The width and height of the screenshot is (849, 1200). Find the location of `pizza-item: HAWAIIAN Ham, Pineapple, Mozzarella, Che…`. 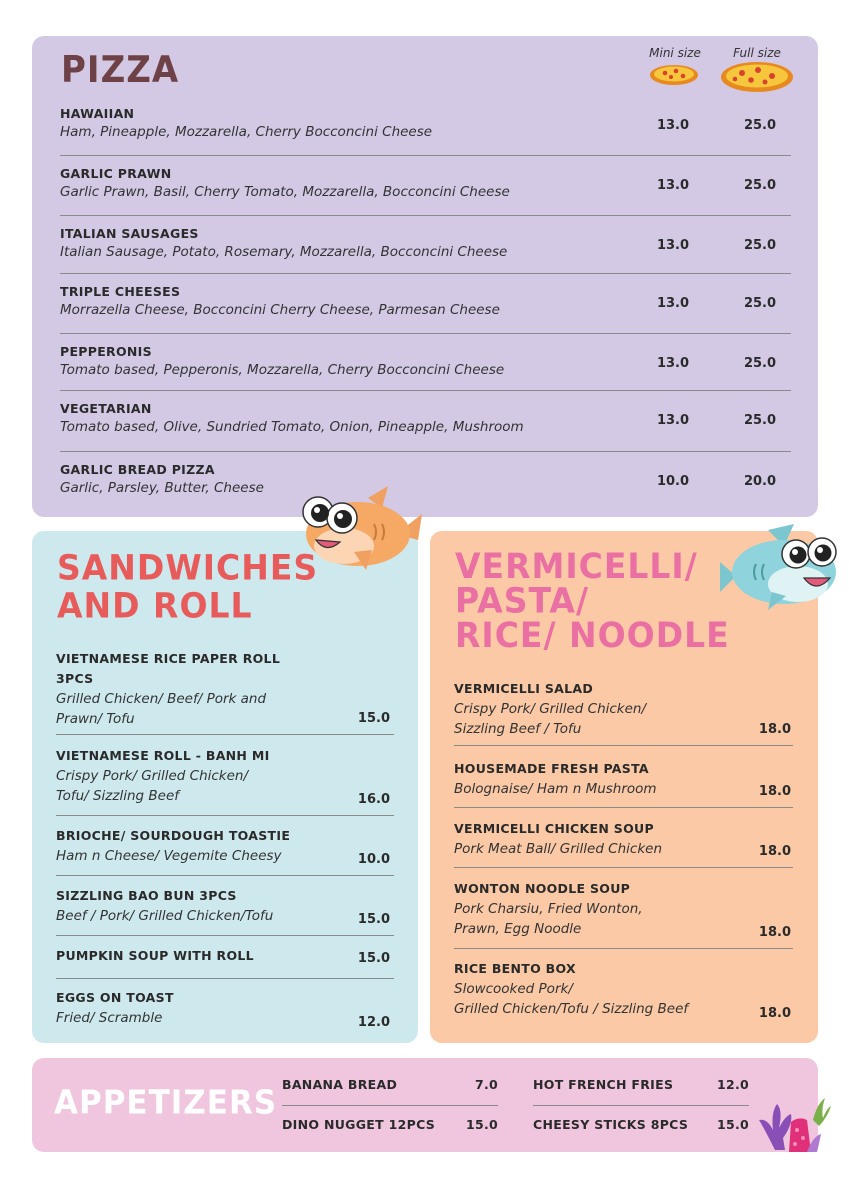

pizza-item: HAWAIIAN Ham, Pineapple, Mozzarella, Che… is located at coordinates (425, 126).